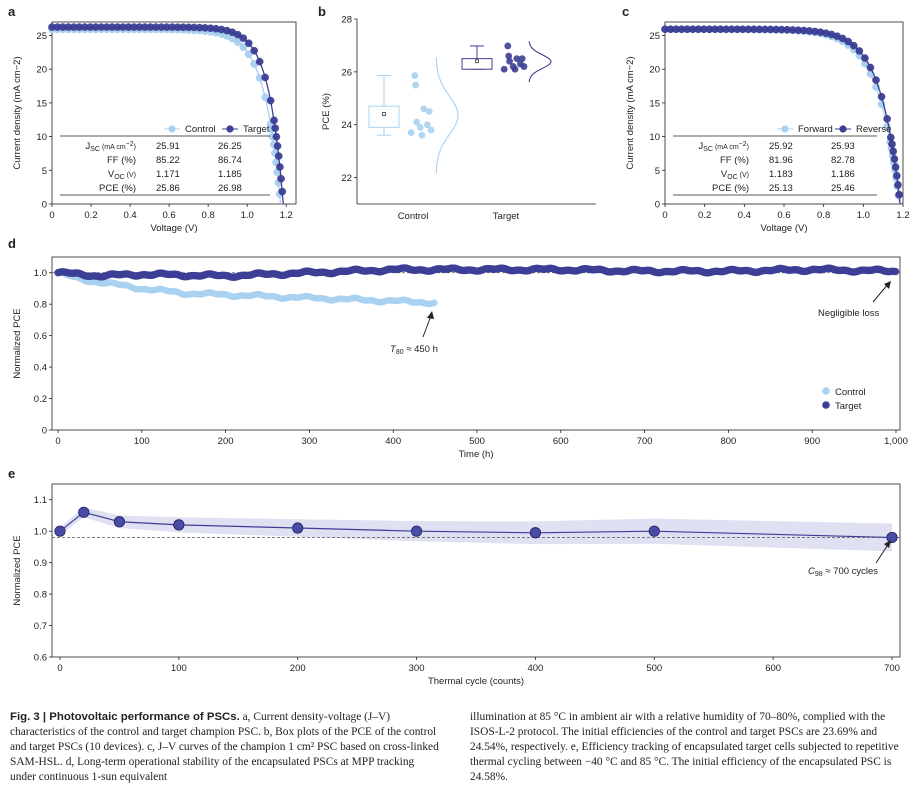 The height and width of the screenshot is (800, 920). Describe the element at coordinates (326, 111) in the screenshot. I see `y-axis-label: PCE (%)` at that location.